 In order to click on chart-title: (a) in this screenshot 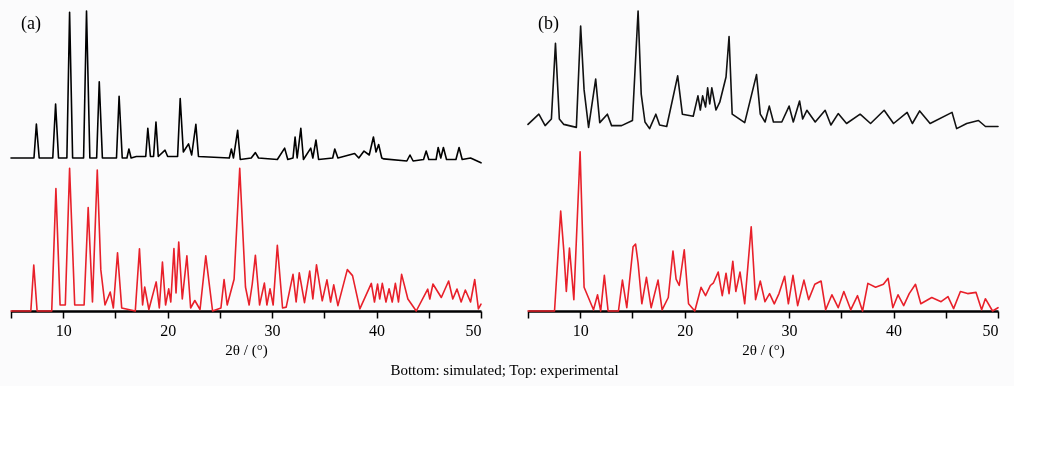, I will do `click(31, 23)`.